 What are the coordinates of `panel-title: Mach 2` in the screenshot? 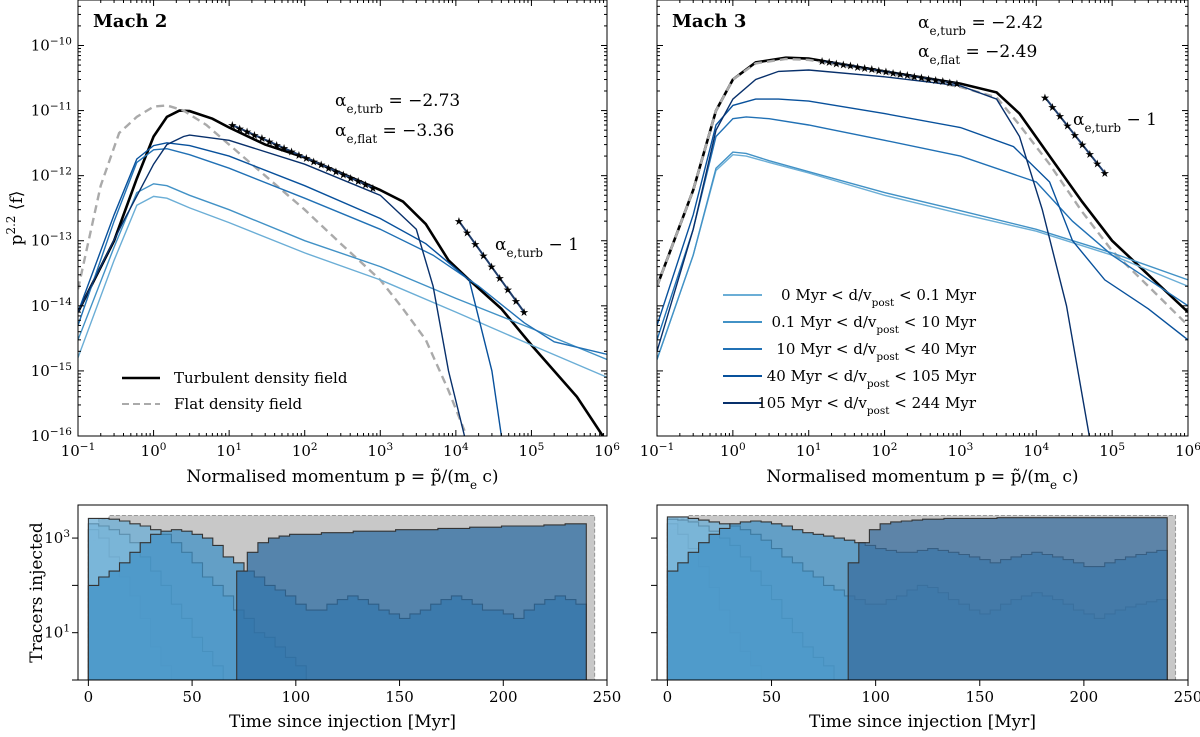 It's located at (130, 21).